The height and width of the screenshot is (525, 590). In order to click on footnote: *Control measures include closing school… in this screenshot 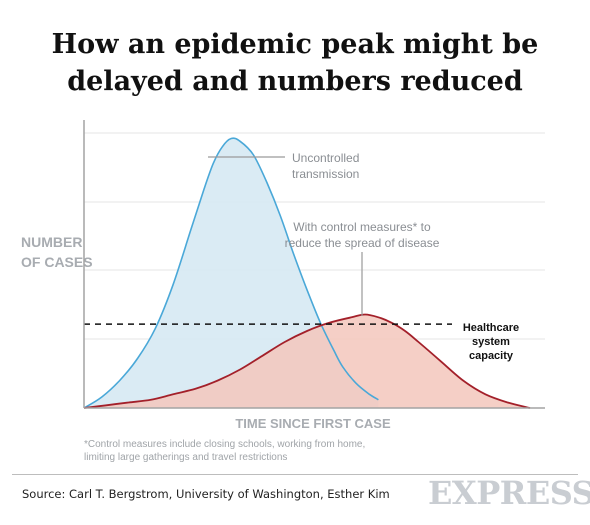, I will do `click(224, 451)`.